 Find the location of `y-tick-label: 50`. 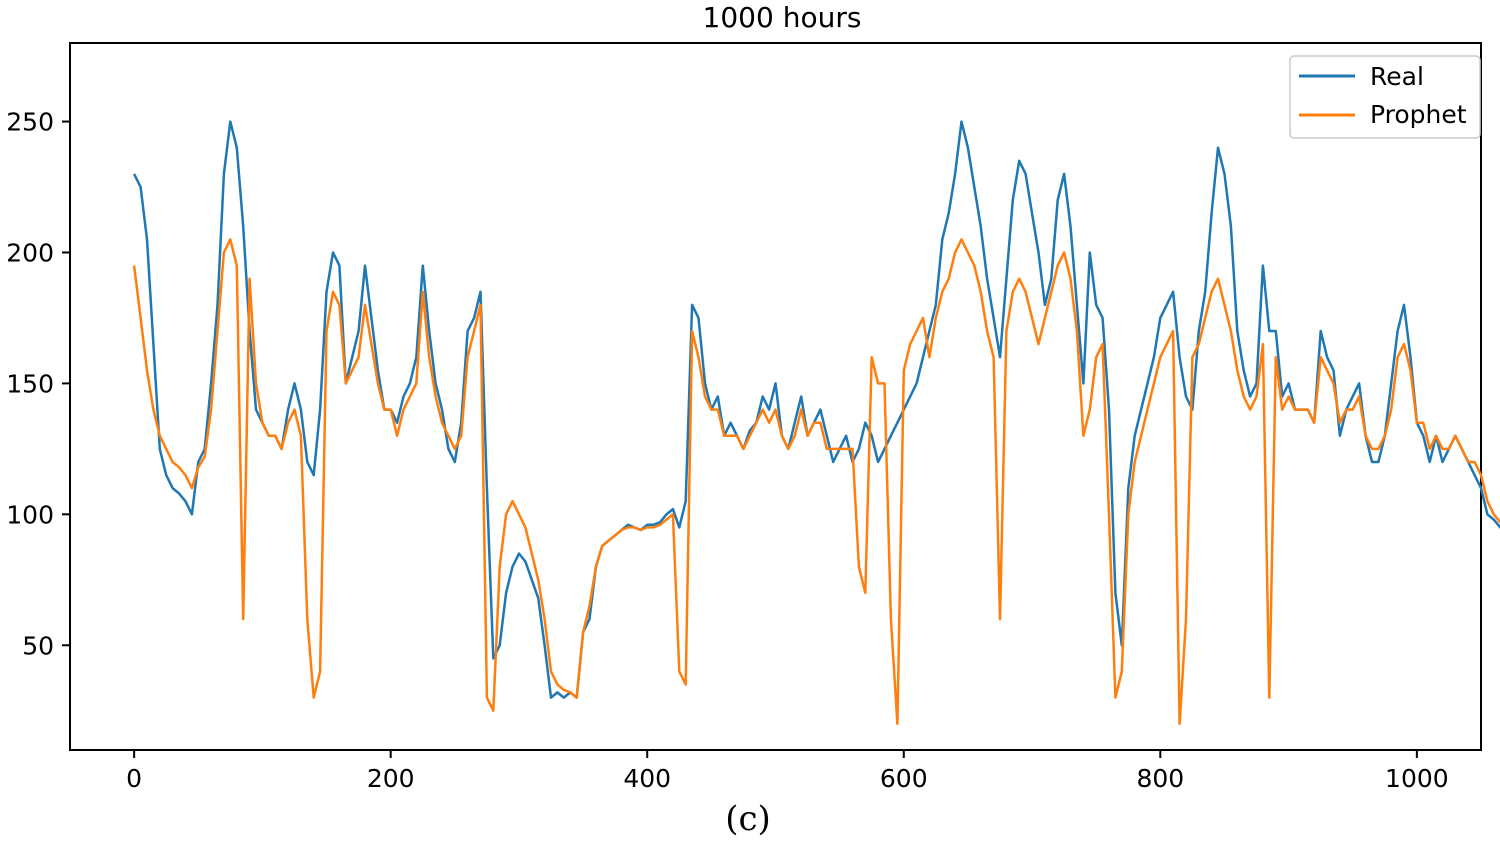

y-tick-label: 50 is located at coordinates (38, 645).